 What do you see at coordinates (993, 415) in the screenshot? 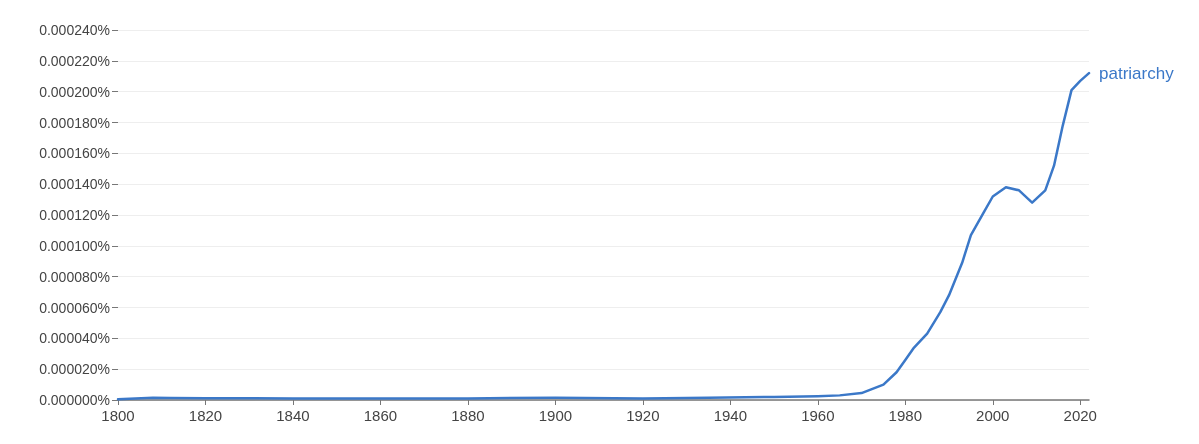
I see `x-tick-label: 2000` at bounding box center [993, 415].